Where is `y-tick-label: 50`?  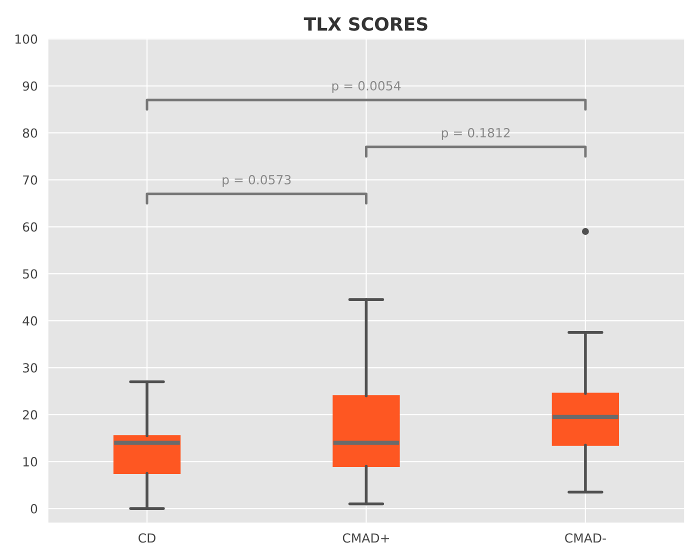
y-tick-label: 50 is located at coordinates (30, 274).